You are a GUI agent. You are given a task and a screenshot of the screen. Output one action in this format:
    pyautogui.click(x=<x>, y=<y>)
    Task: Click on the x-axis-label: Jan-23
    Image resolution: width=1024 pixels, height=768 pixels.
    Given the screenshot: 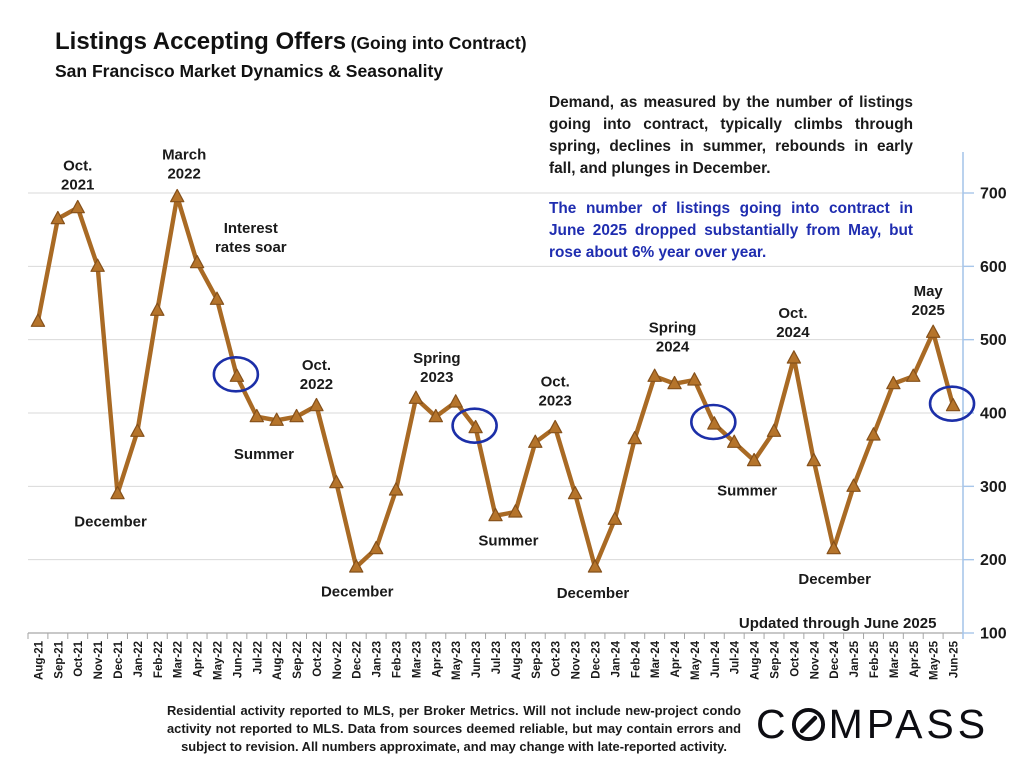 What is the action you would take?
    pyautogui.click(x=378, y=659)
    